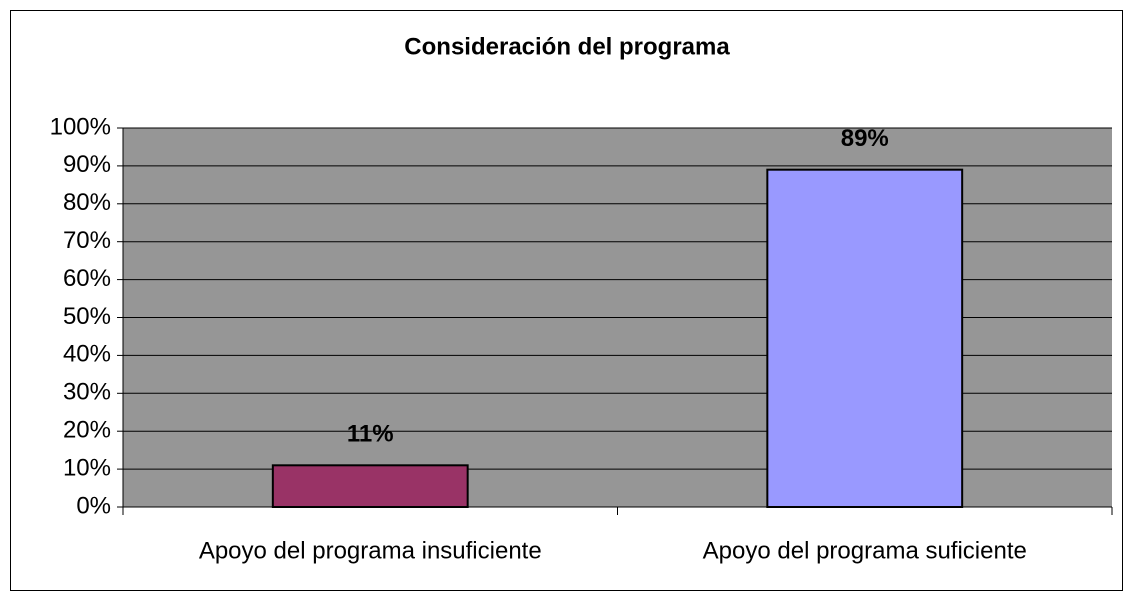 Image resolution: width=1133 pixels, height=594 pixels. What do you see at coordinates (865, 550) in the screenshot?
I see `x-tick-label: Apoyo del programa suficiente` at bounding box center [865, 550].